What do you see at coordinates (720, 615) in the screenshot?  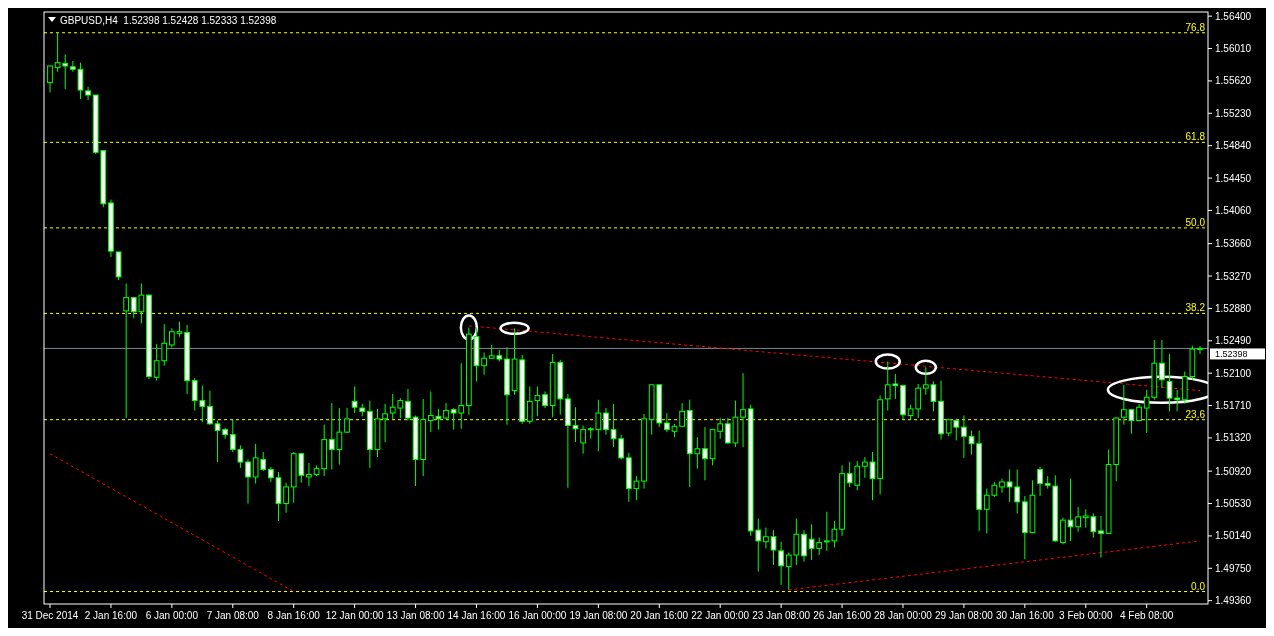 I see `x-tick-label: 22 Jan 00:00` at bounding box center [720, 615].